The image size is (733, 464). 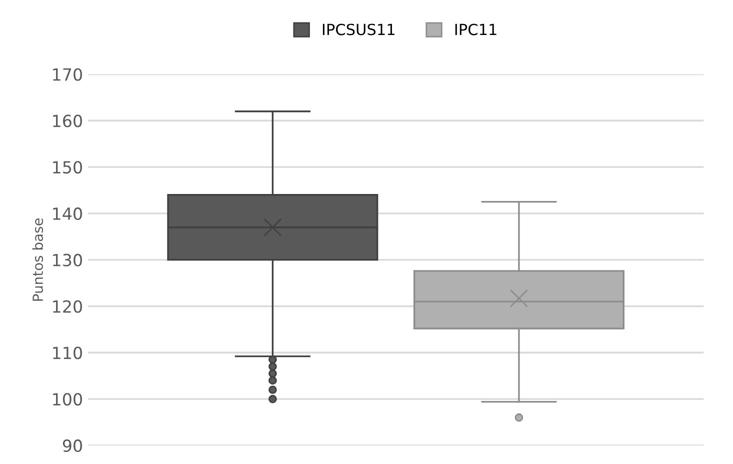 What do you see at coordinates (67, 121) in the screenshot?
I see `y-tick-label: 160` at bounding box center [67, 121].